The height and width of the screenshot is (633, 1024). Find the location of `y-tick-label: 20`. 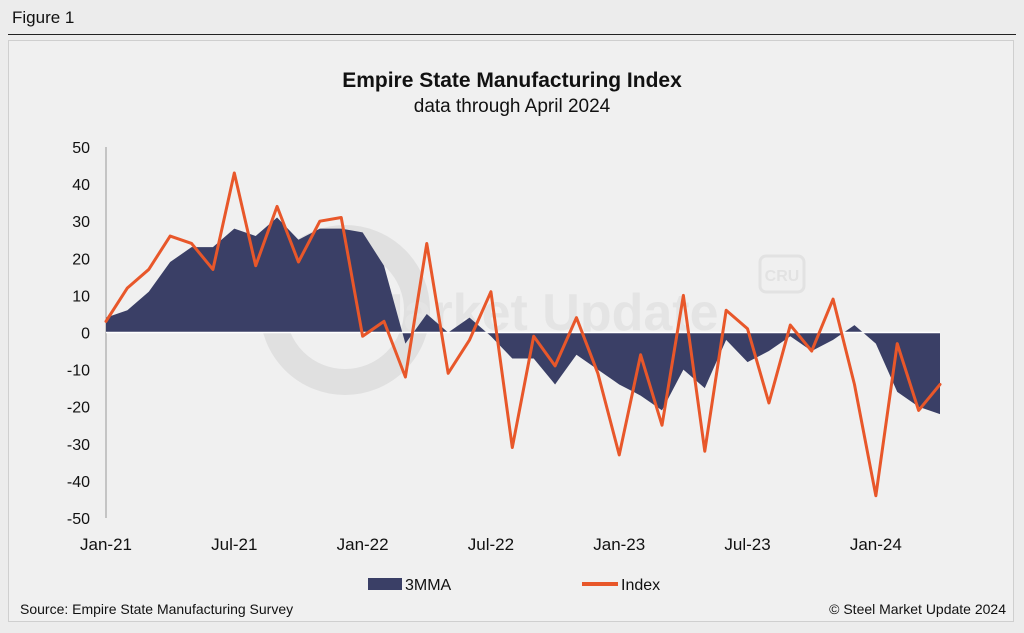

y-tick-label: 20 is located at coordinates (81, 259).